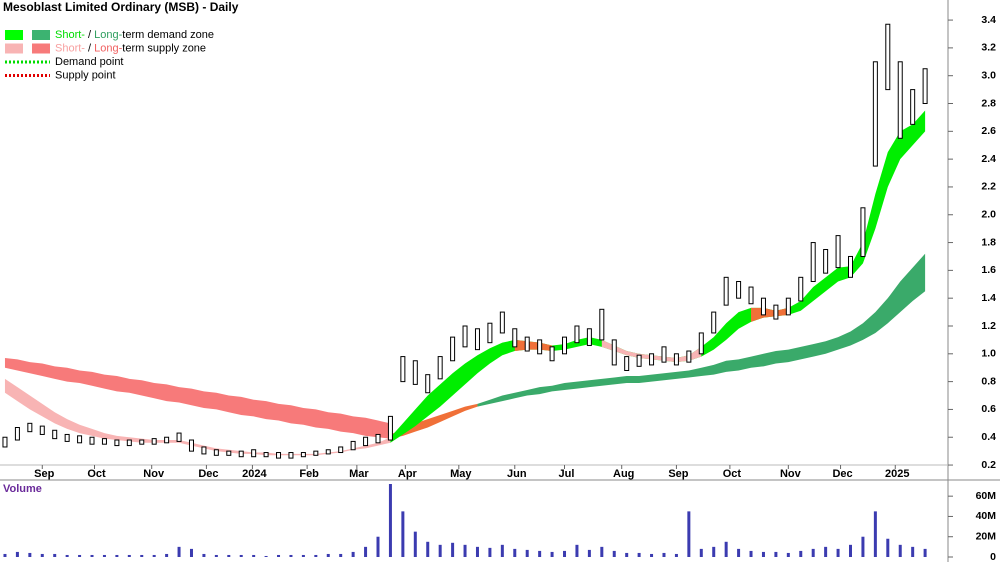 Image resolution: width=1000 pixels, height=562 pixels. Describe the element at coordinates (988, 103) in the screenshot. I see `y-tick-label: 2.8` at that location.